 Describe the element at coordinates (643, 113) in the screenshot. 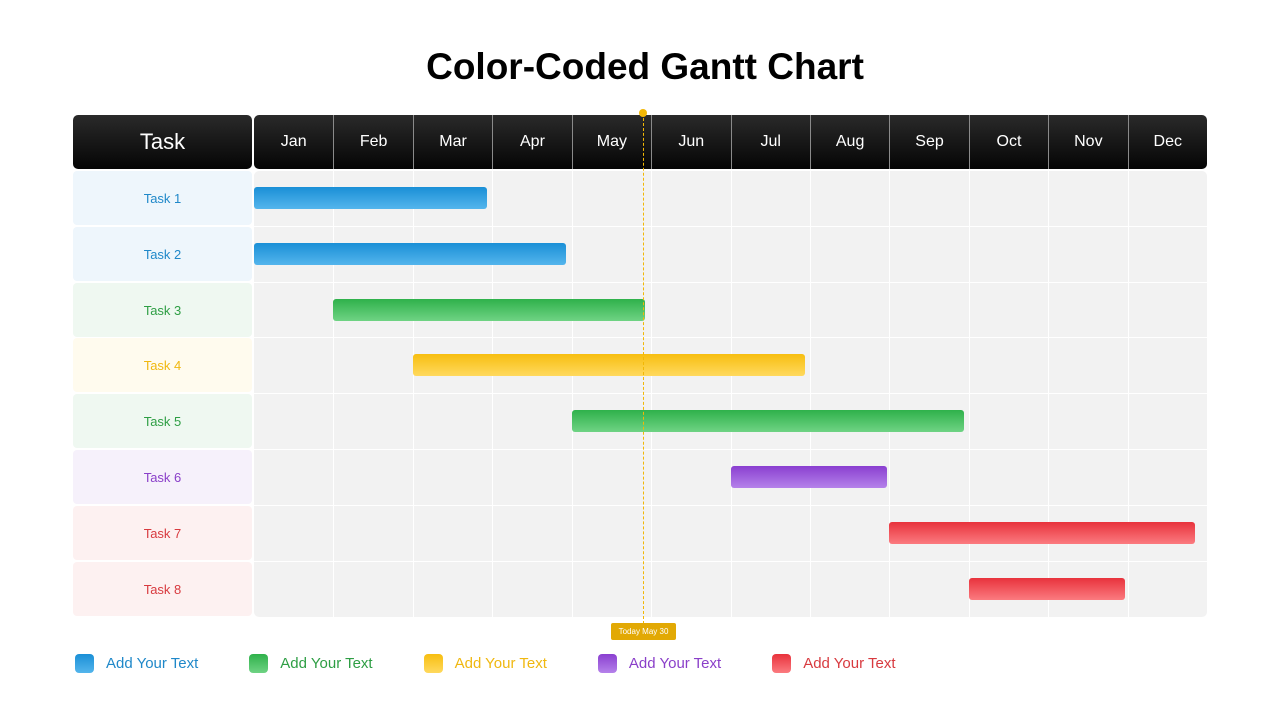

I see `today-marker-dot` at that location.